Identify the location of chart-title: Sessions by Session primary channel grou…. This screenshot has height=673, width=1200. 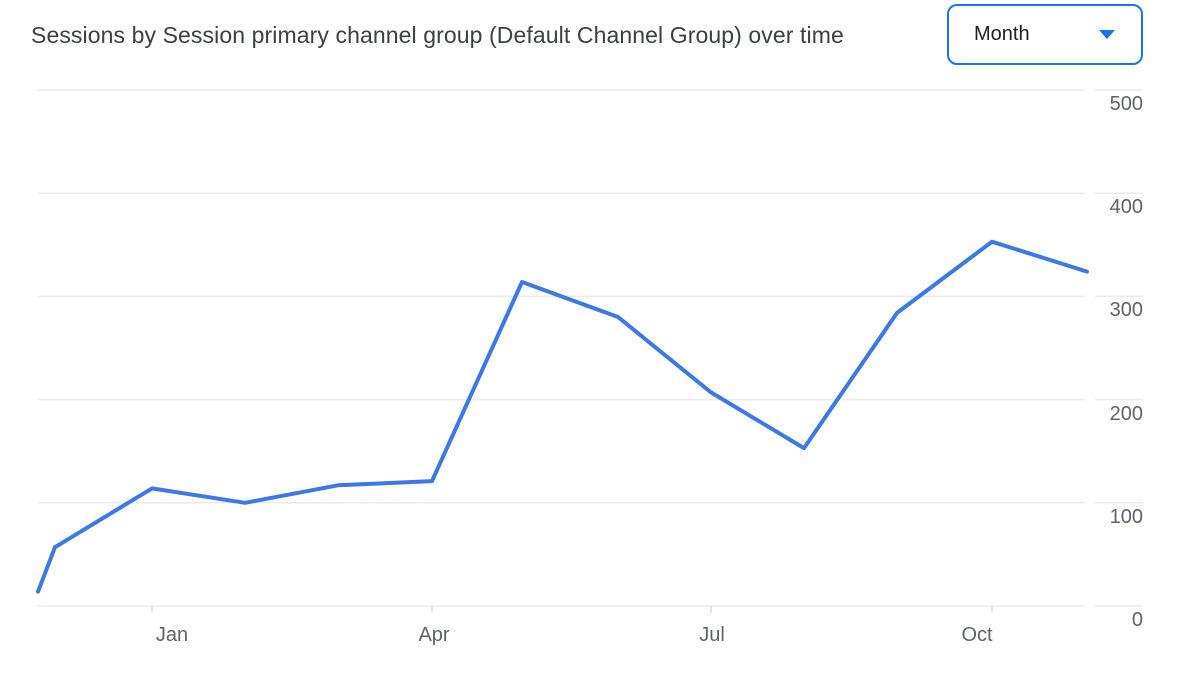
(437, 35).